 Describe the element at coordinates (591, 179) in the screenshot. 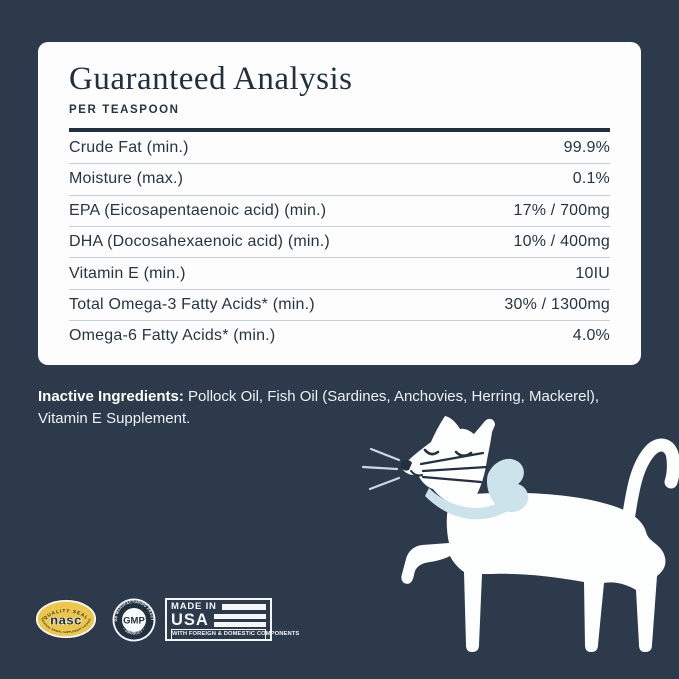

I see `row-value: 0.1%` at that location.